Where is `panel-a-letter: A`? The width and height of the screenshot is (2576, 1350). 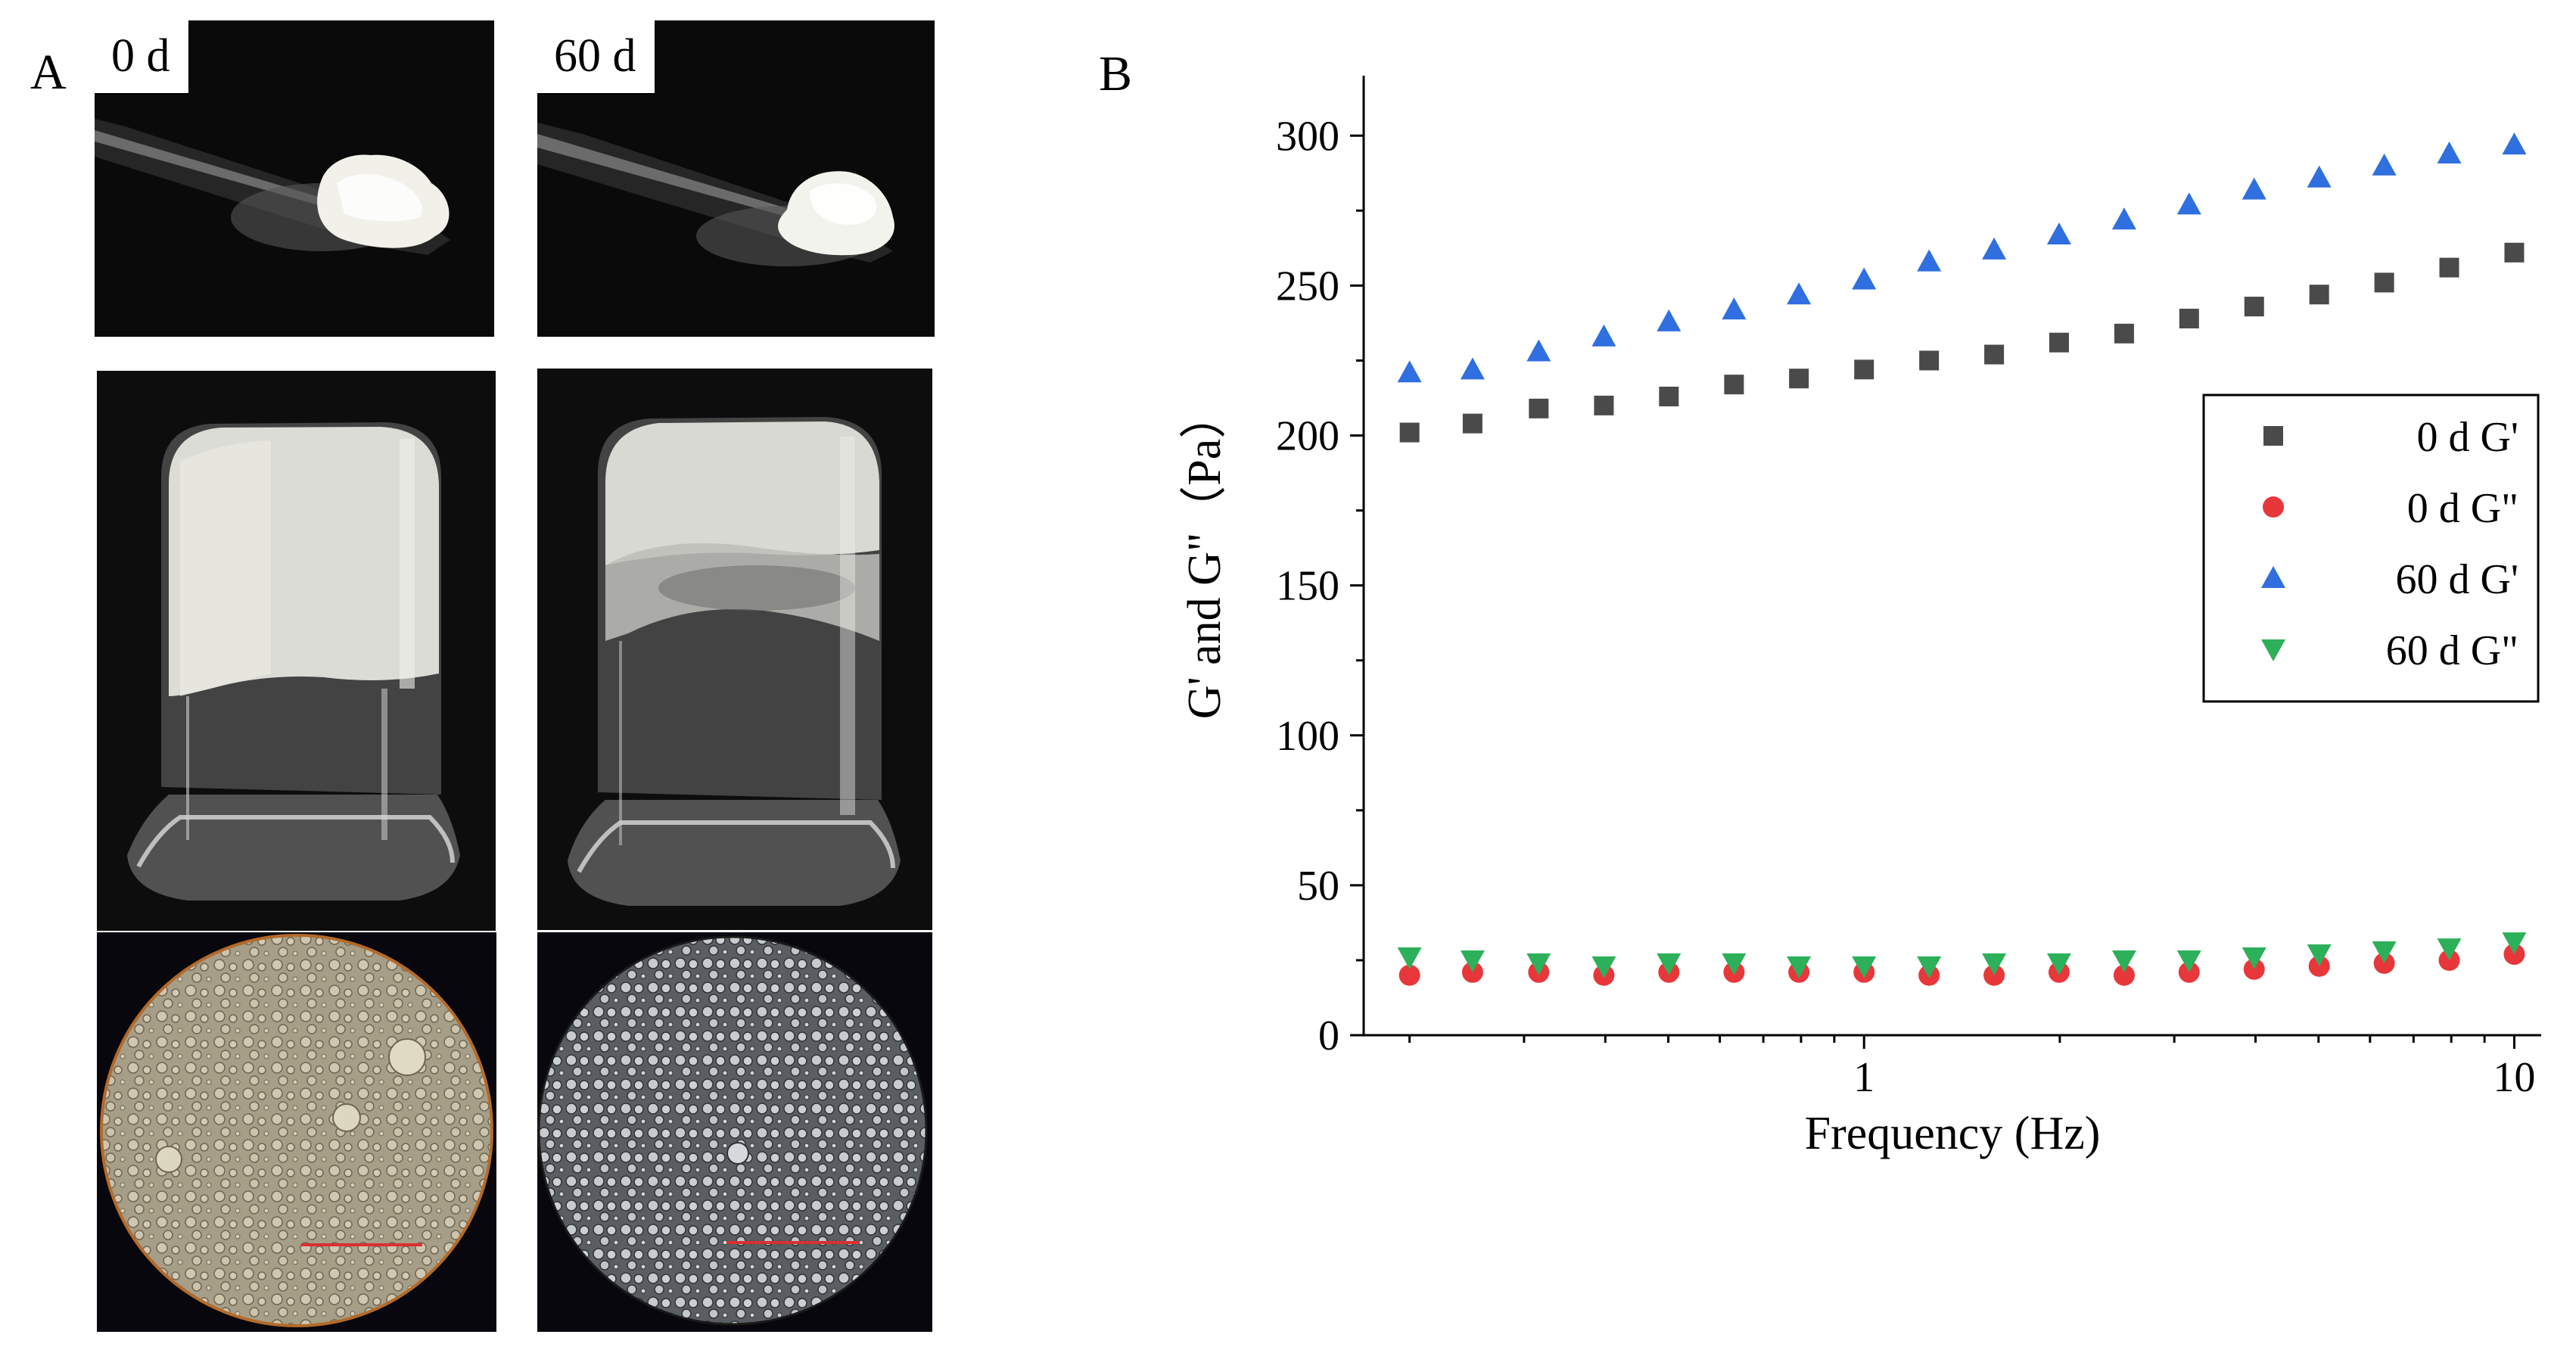 panel-a-letter: A is located at coordinates (48, 72).